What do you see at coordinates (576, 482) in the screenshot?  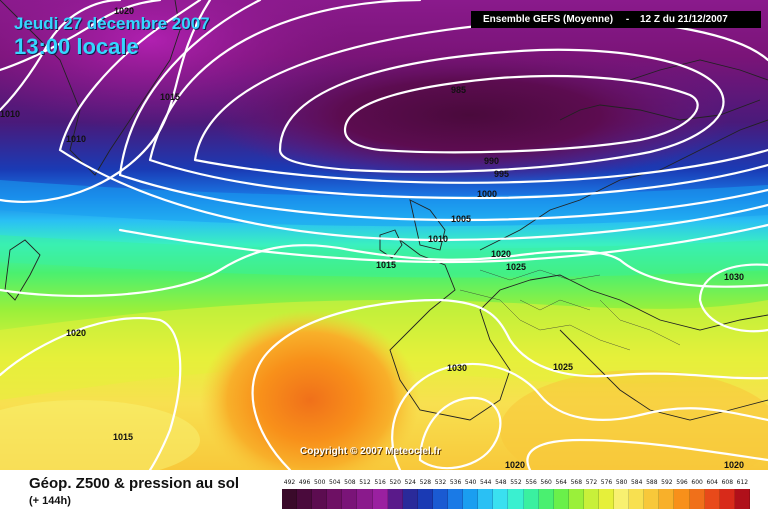 I see `legend-level-label: 568` at bounding box center [576, 482].